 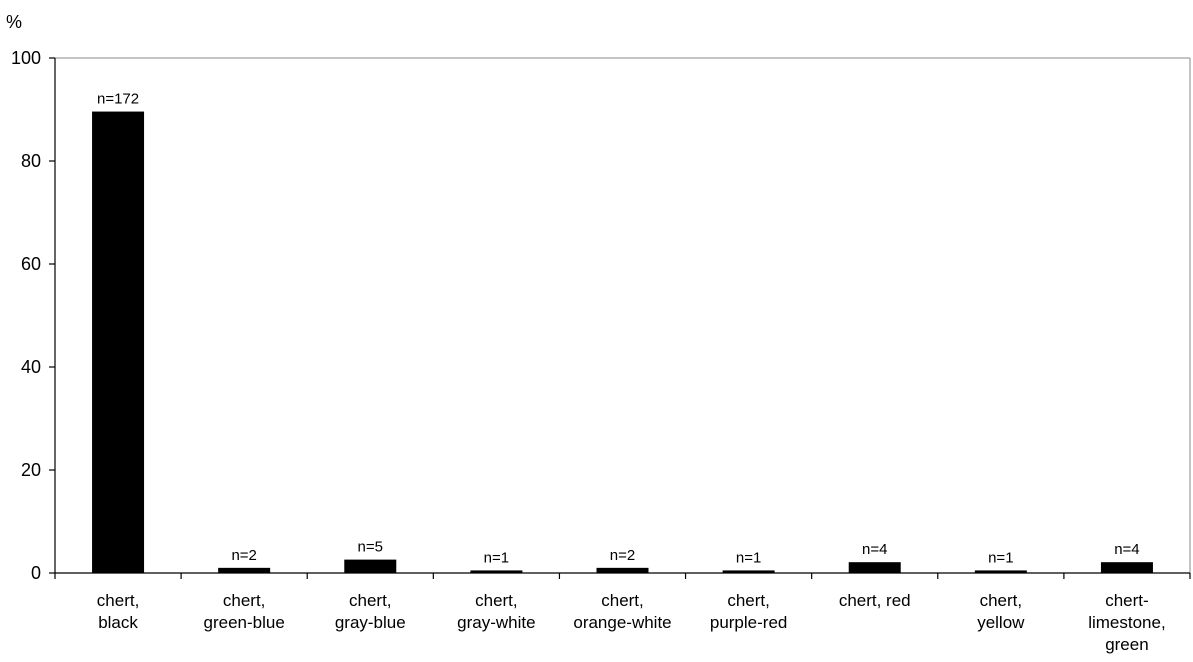 I want to click on y-axis-unit-label: %, so click(x=14, y=22).